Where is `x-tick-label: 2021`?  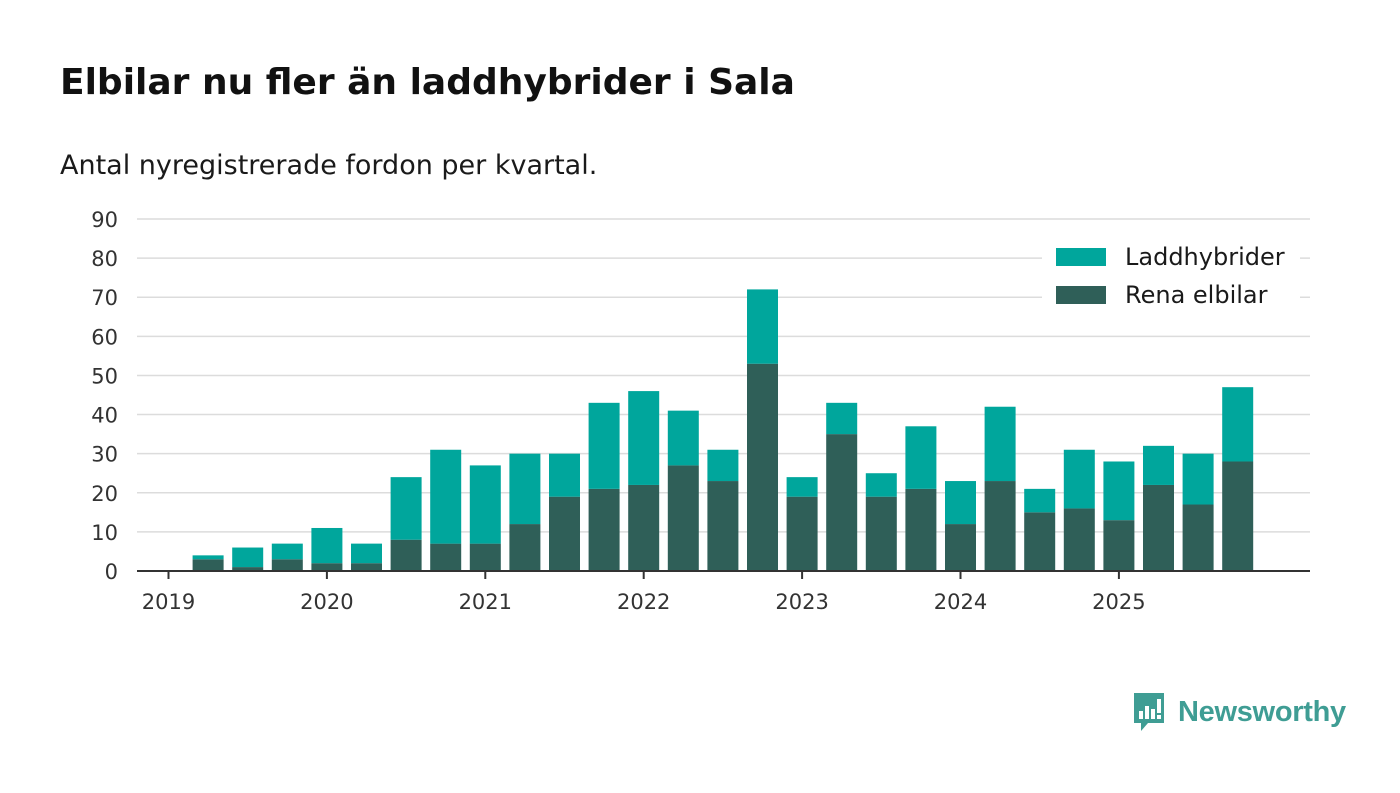 x-tick-label: 2021 is located at coordinates (485, 602).